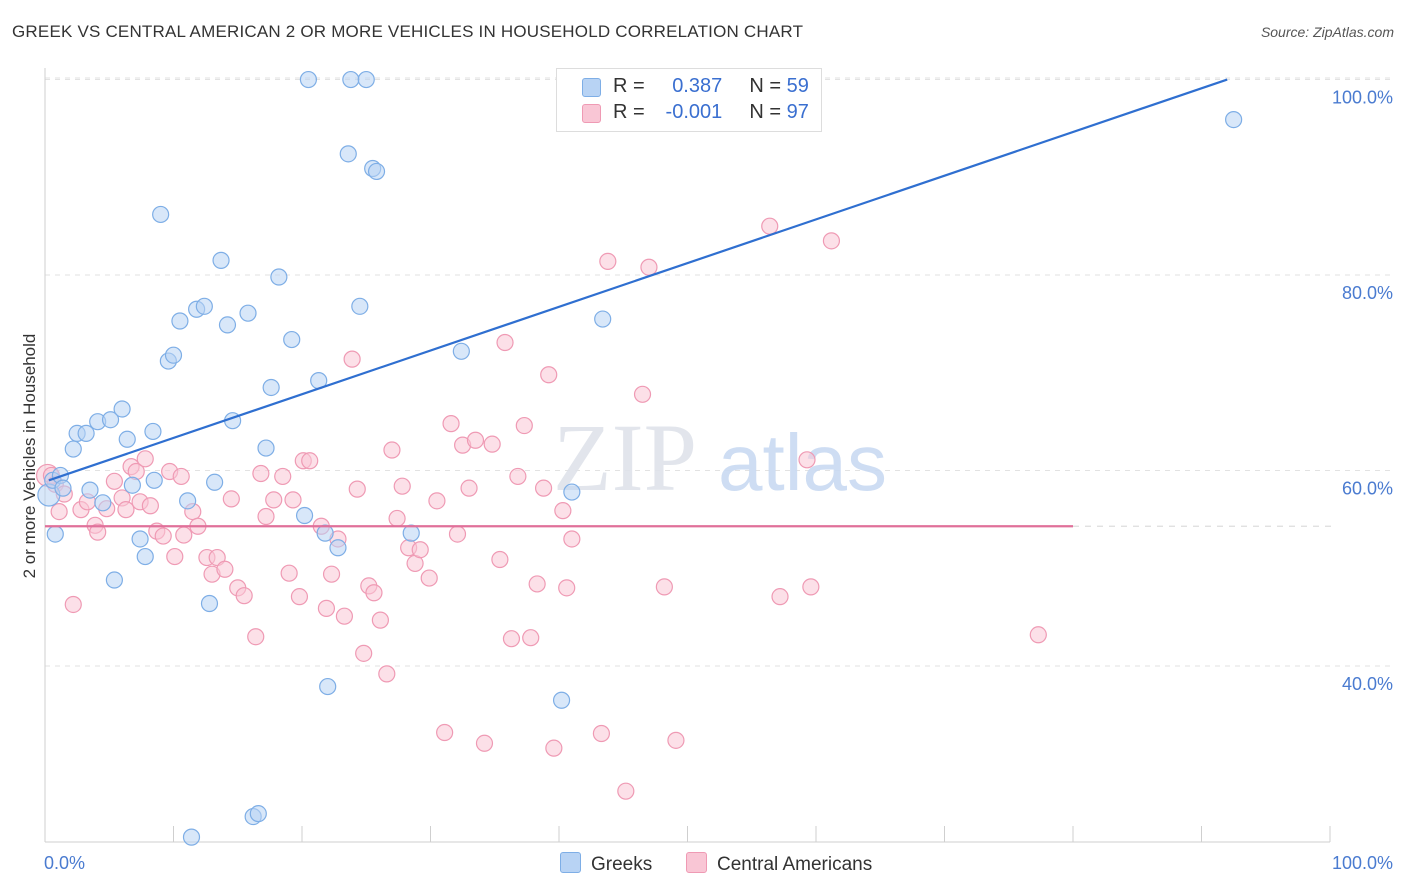  Describe the element at coordinates (622, 864) in the screenshot. I see `bottom-legend-label-greeks: Greeks` at that location.